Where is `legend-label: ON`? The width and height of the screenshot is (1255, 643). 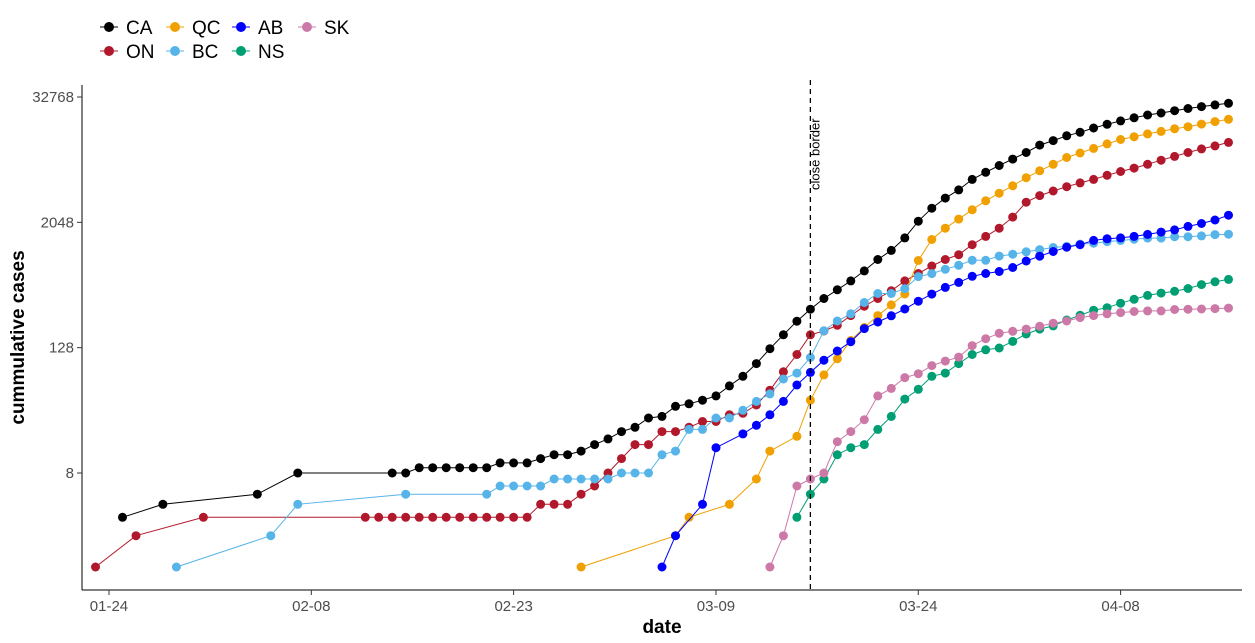 legend-label: ON is located at coordinates (140, 52).